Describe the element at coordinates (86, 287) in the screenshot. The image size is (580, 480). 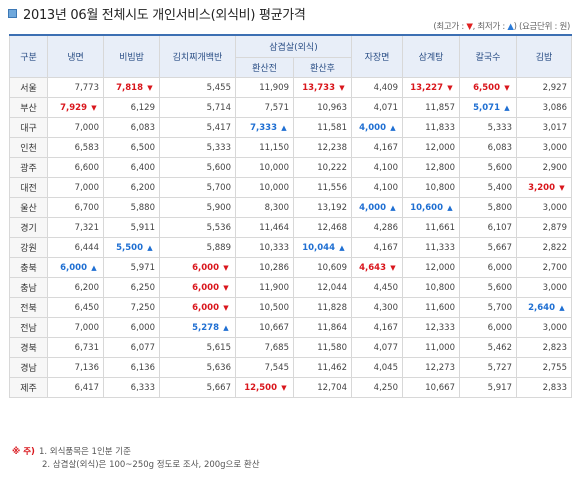
I see `price-value: 6,200` at that location.